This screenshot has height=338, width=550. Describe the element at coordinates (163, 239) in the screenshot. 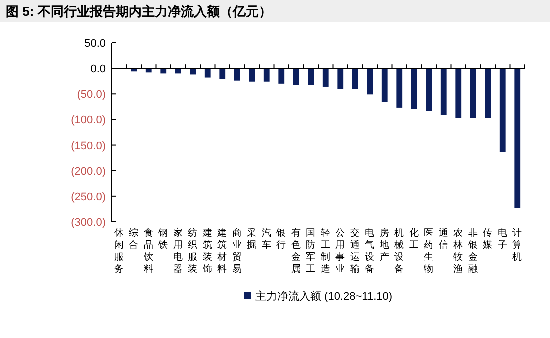

I see `x-tick-label: 钢铁` at that location.